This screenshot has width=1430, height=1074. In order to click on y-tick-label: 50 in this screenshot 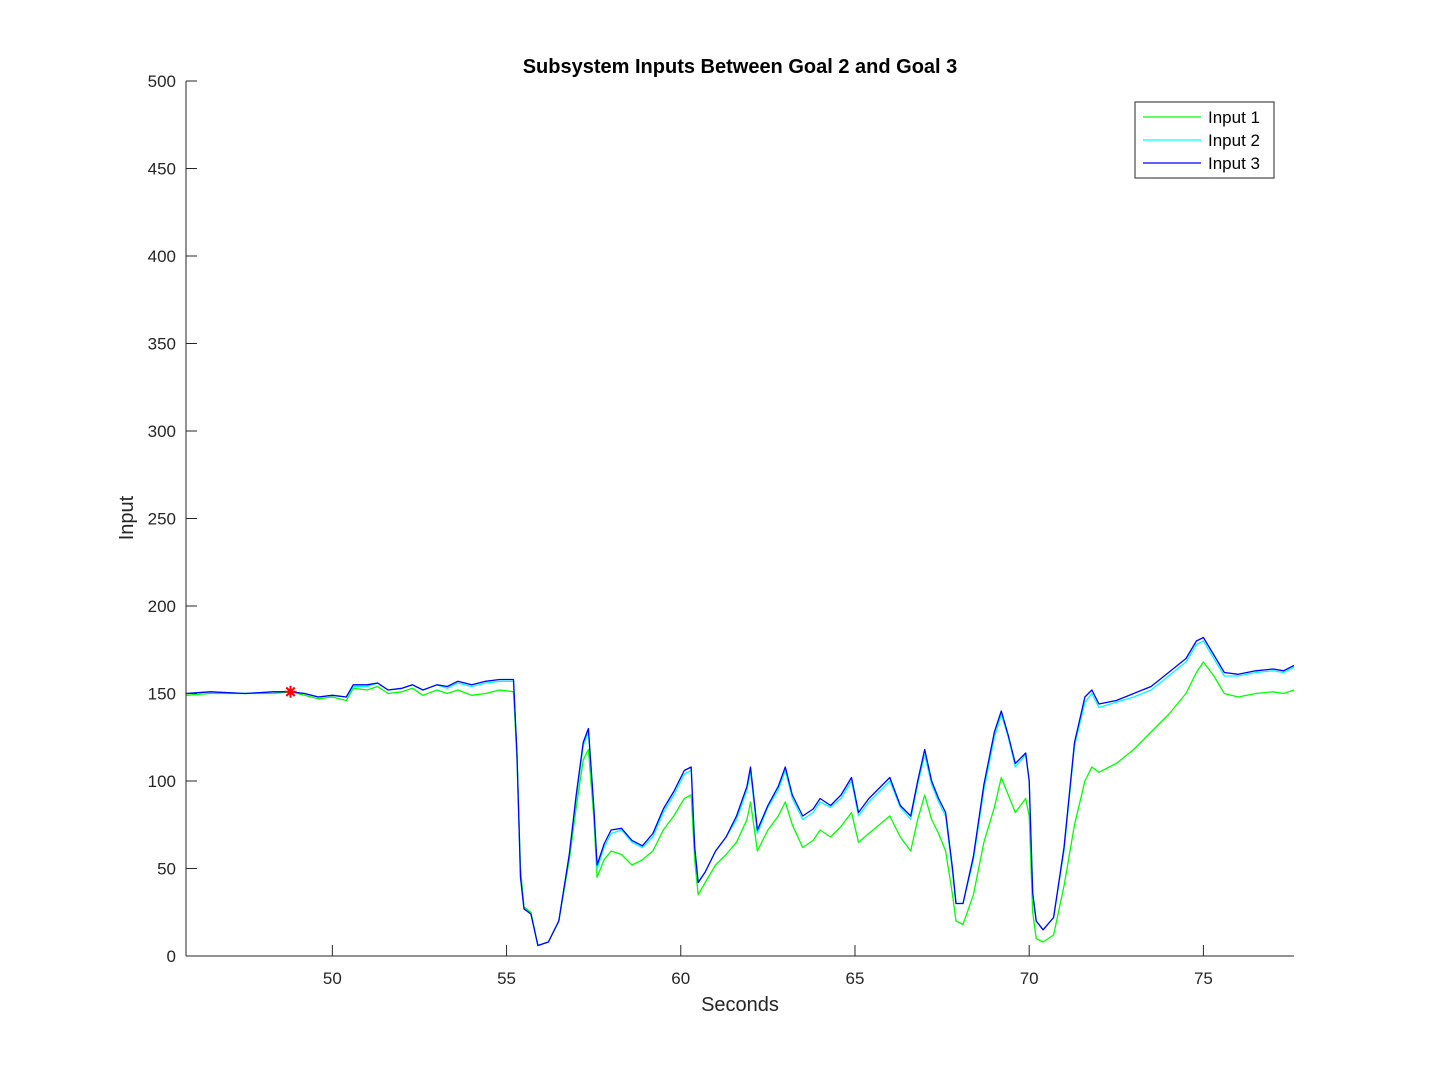, I will do `click(166, 869)`.